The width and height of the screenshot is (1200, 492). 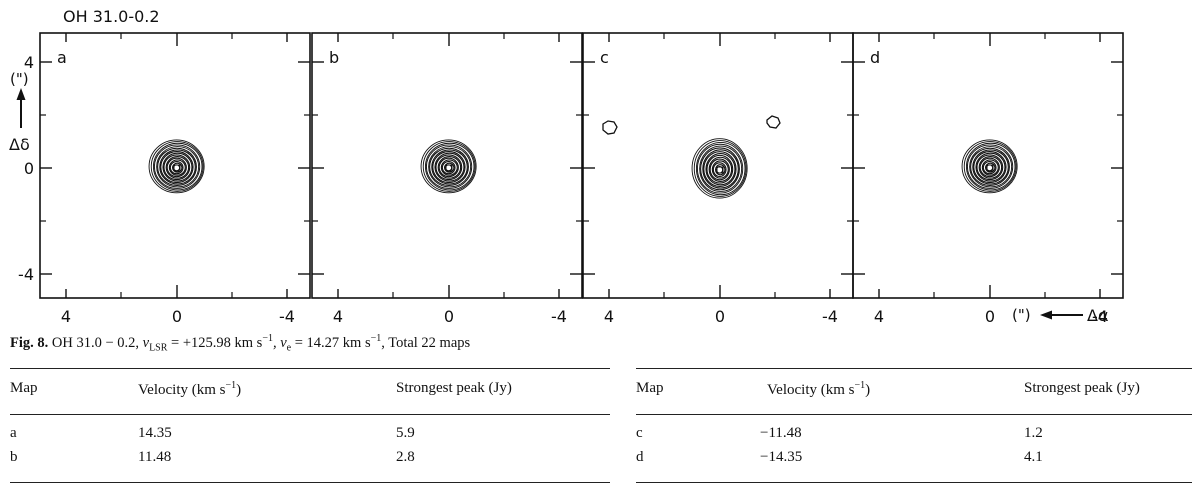 I want to click on table-row-d-peak: 4.1, so click(x=1033, y=457).